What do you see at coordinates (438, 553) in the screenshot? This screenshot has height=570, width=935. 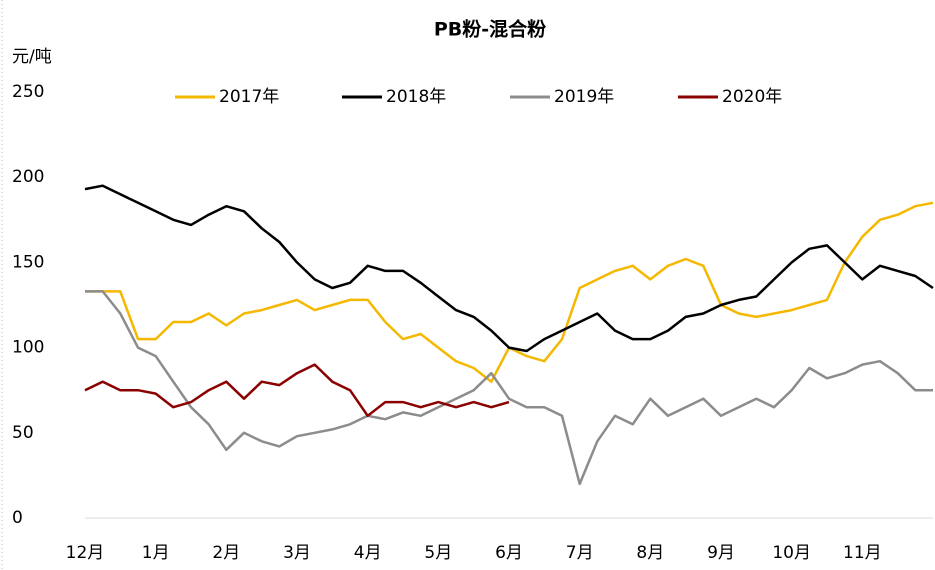 I see `x-tick-label: 5月` at bounding box center [438, 553].